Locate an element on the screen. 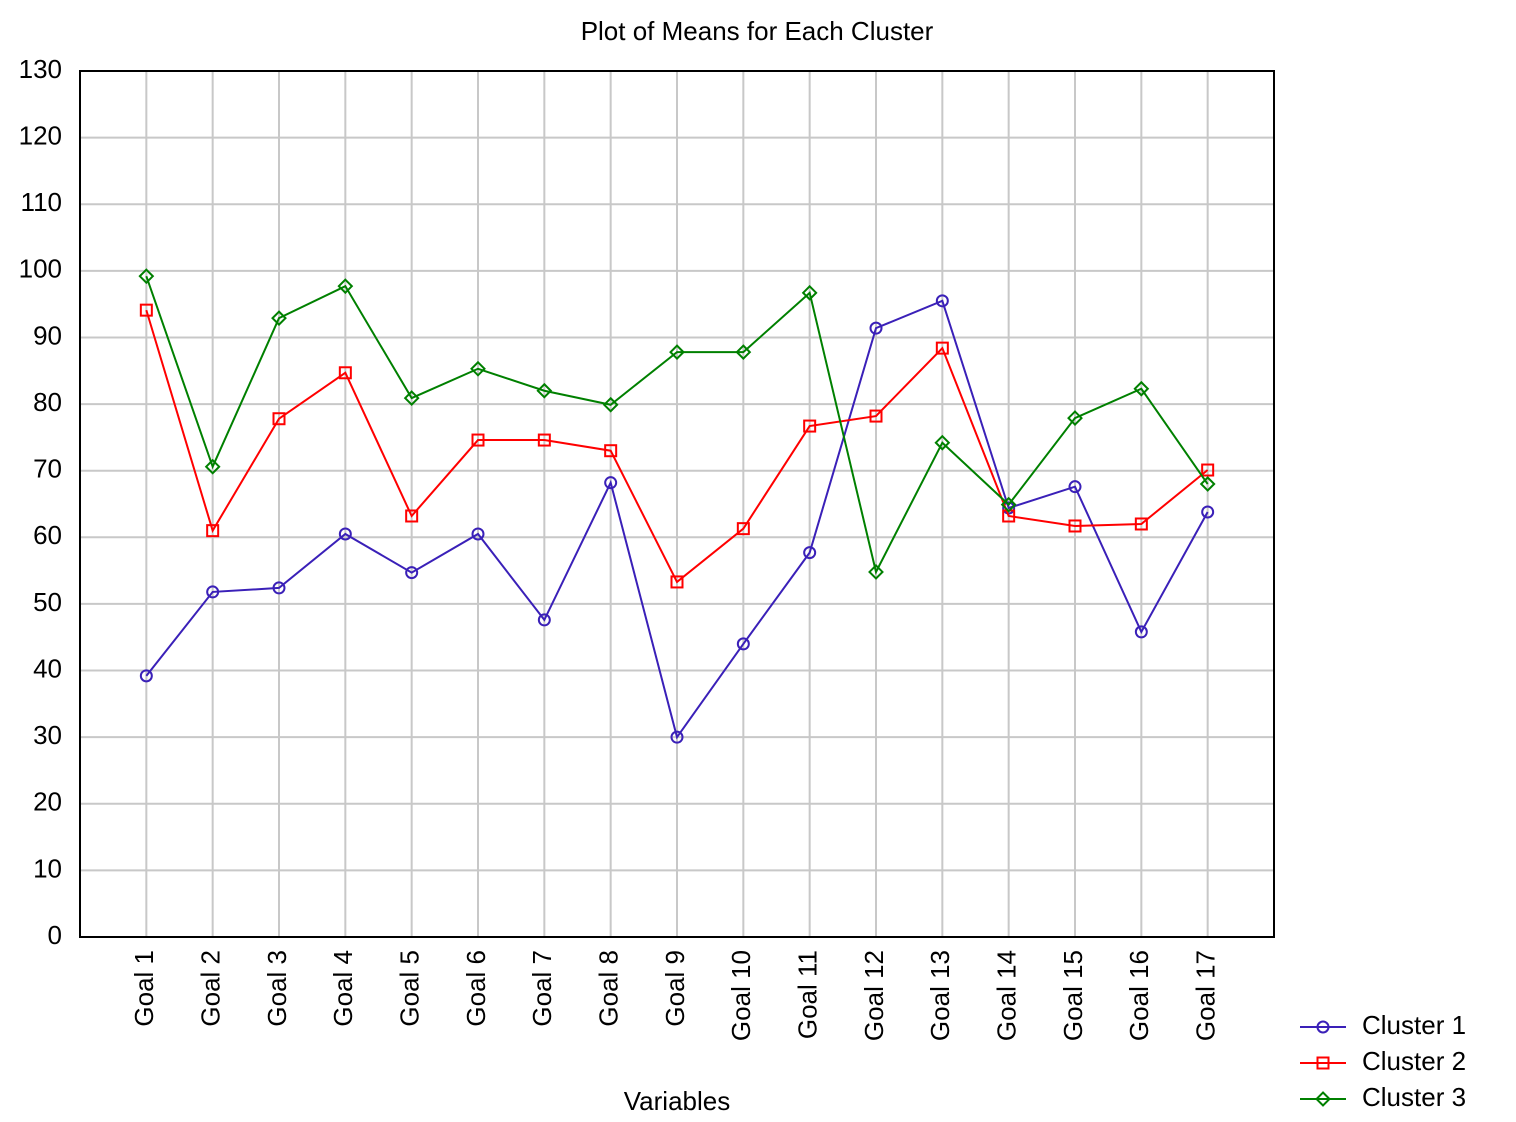 This screenshot has width=1516, height=1122. x-axis-label: Variables is located at coordinates (677, 1101).